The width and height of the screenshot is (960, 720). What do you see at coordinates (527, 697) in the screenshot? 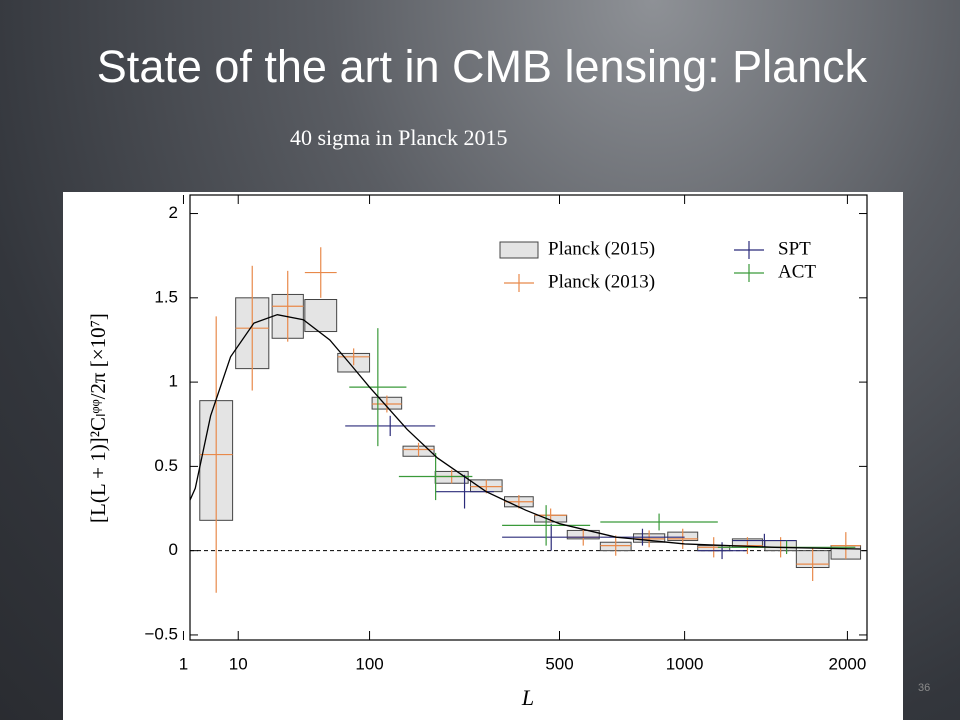
I see `x-axis-label: L` at bounding box center [527, 697].